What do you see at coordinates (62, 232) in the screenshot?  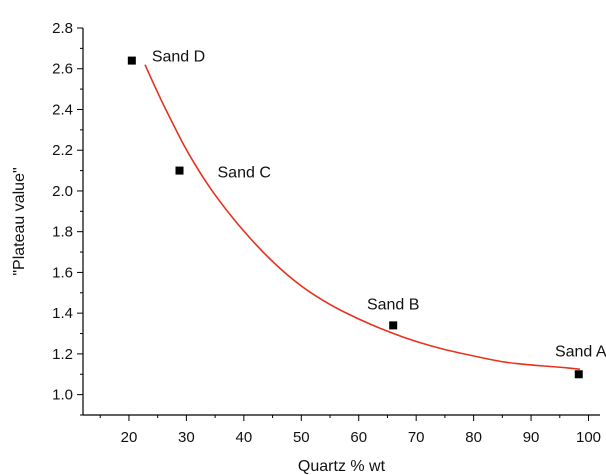 I see `y-tick-label: 1.8` at bounding box center [62, 232].